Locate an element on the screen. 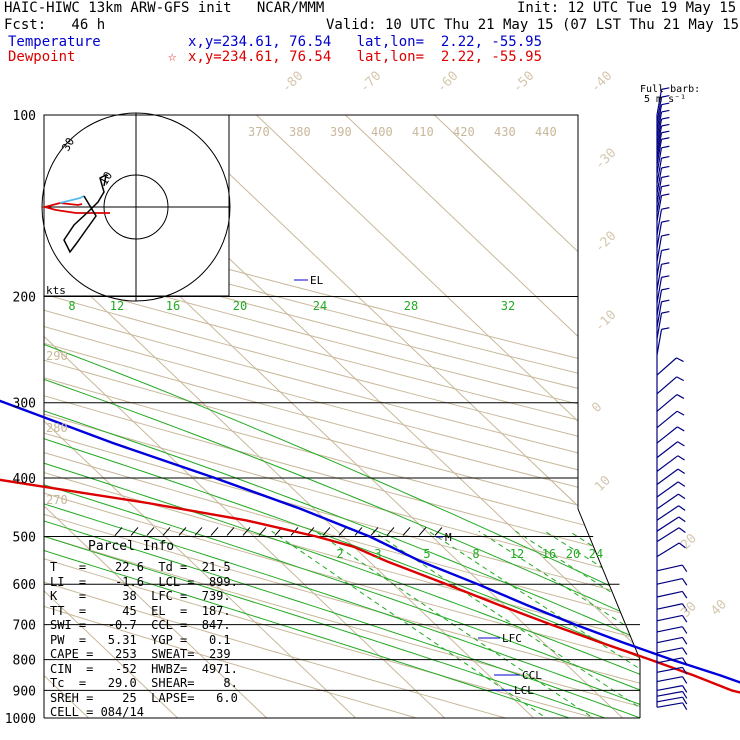  isotherm-label: -40 is located at coordinates (601, 82).